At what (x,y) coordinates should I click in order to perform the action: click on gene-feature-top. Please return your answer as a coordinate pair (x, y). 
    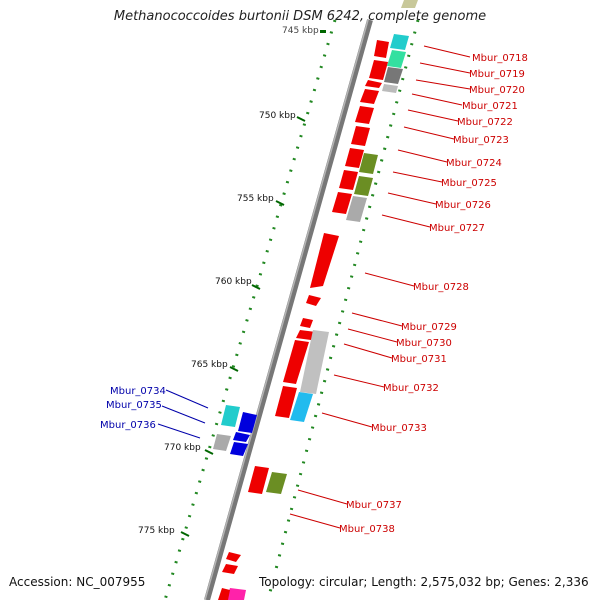
    Looking at the image, I should click on (409, 4).